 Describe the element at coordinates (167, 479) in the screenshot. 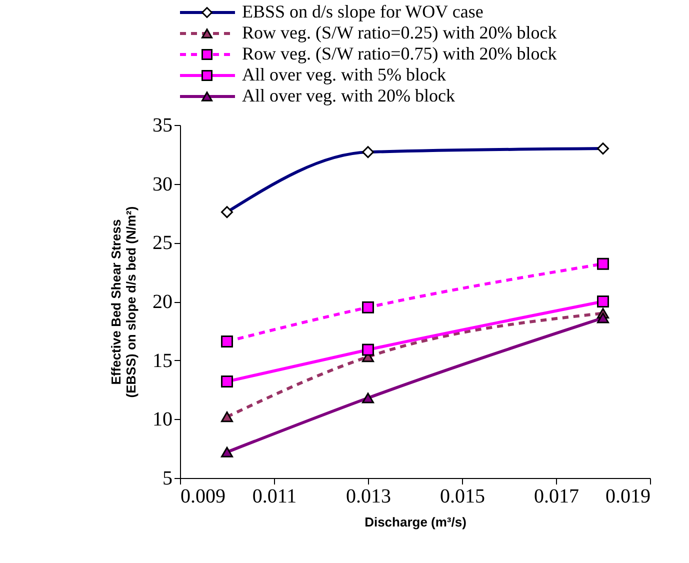

I see `y-tick-label: 5` at that location.